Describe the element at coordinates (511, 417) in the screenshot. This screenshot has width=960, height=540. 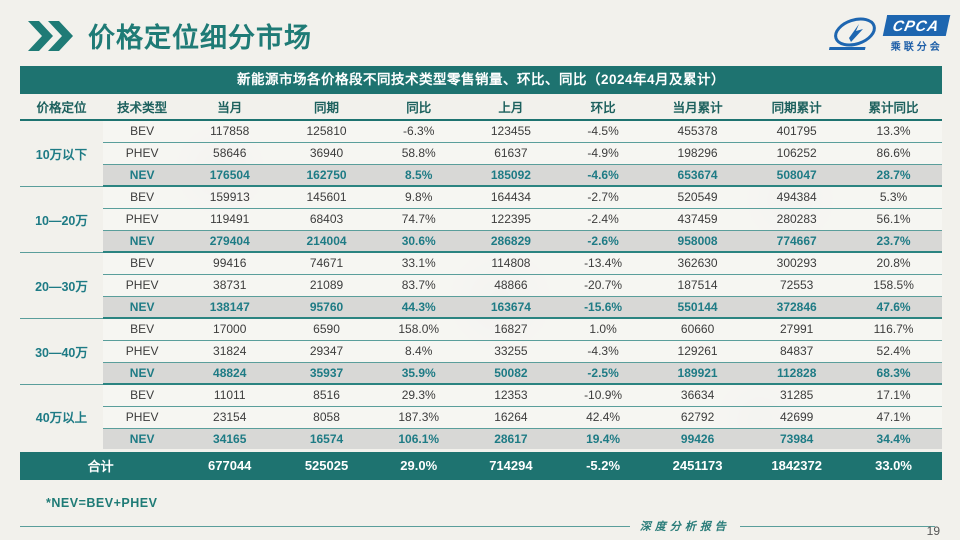
I see `value-cell: 16264` at that location.